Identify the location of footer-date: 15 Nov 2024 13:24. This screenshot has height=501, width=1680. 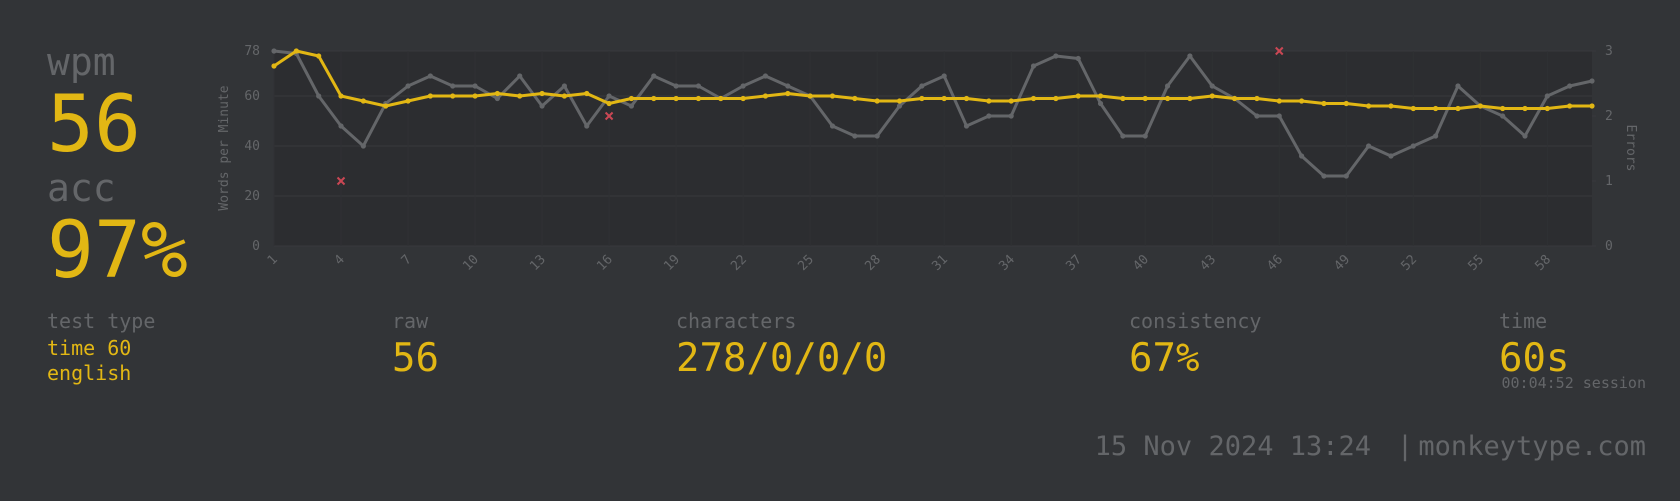
(1233, 446).